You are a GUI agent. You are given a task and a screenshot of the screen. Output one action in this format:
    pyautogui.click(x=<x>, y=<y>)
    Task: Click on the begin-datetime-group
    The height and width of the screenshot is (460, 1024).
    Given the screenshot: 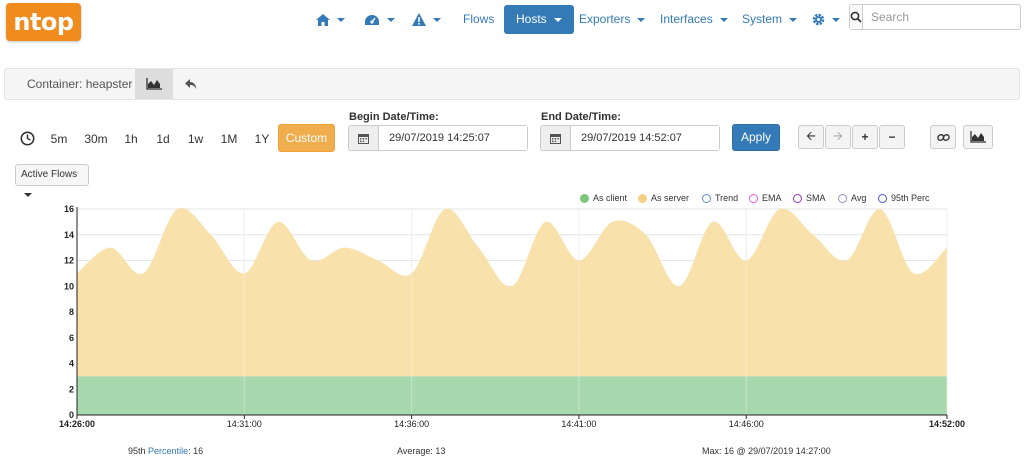 What is the action you would take?
    pyautogui.click(x=438, y=138)
    